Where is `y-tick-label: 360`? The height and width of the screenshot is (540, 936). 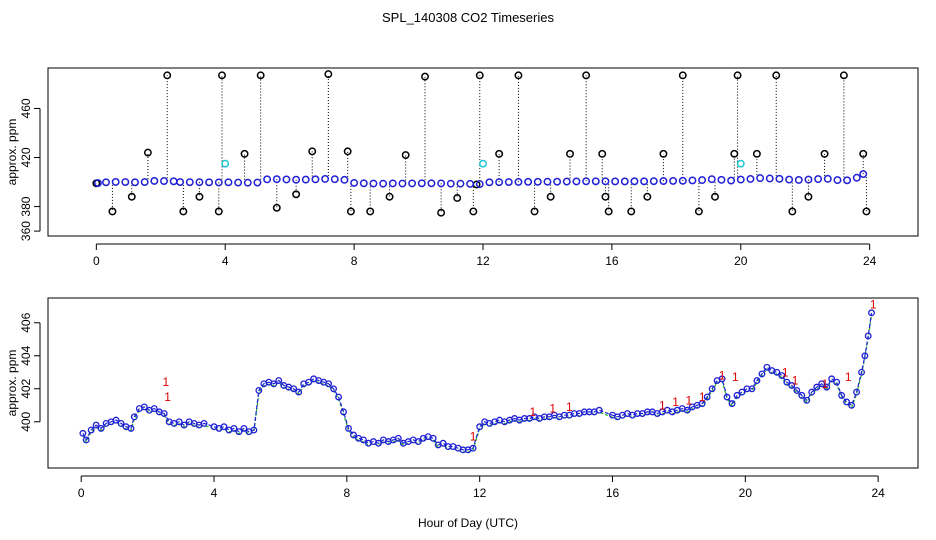 y-tick-label: 360 is located at coordinates (26, 231).